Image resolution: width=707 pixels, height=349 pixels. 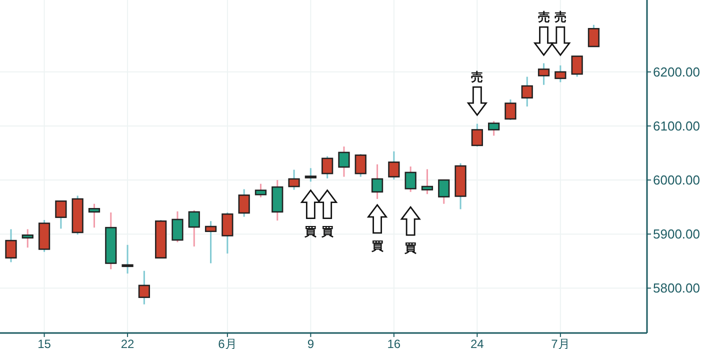 What do you see at coordinates (127, 343) in the screenshot?
I see `x-tick-label: 22` at bounding box center [127, 343].